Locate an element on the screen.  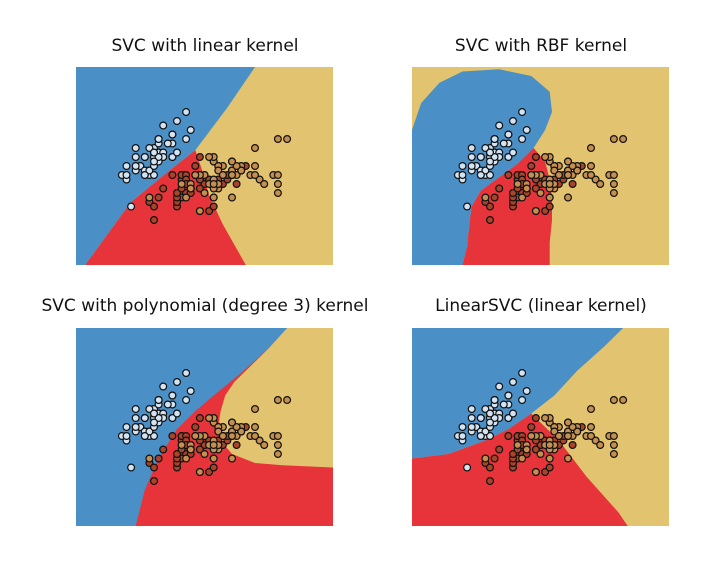
decision-plot-poly is located at coordinates (204, 427).